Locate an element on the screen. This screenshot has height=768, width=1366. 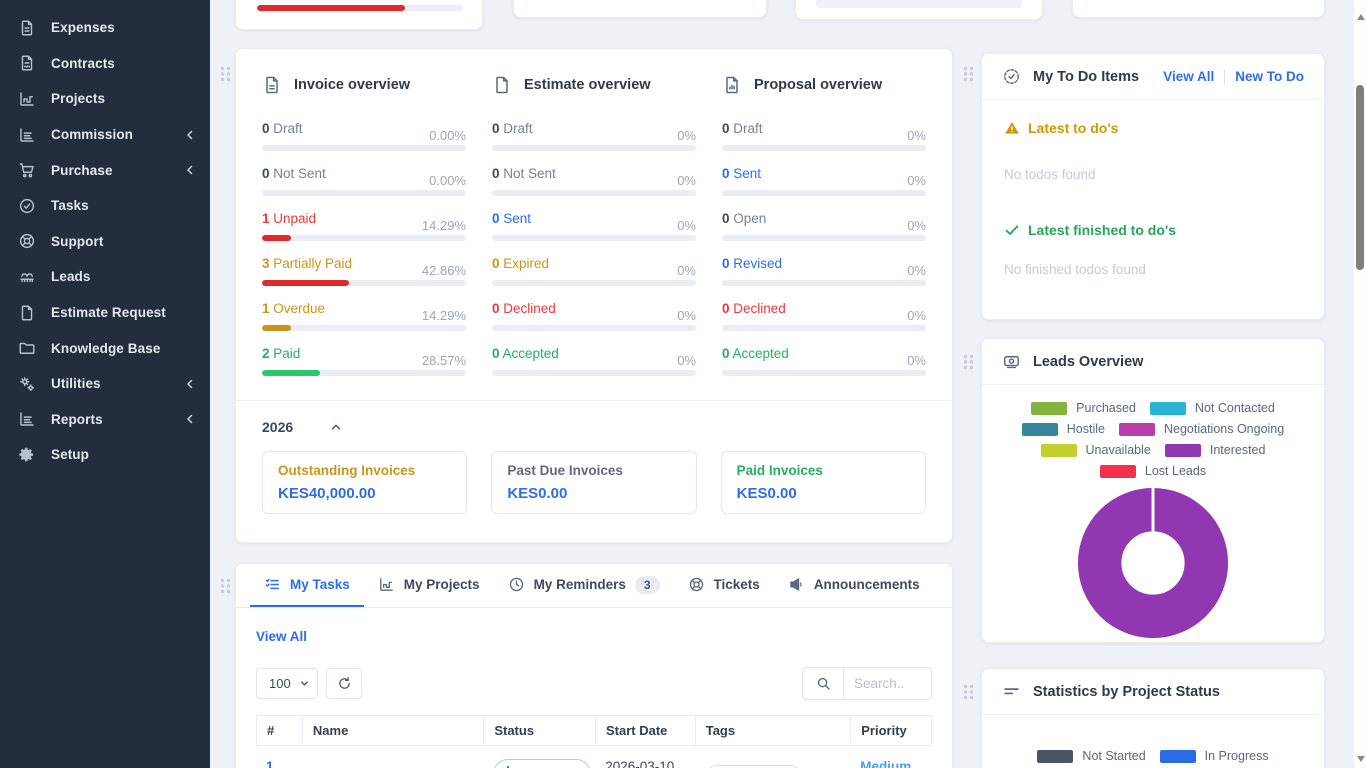
search-input is located at coordinates (888, 683).